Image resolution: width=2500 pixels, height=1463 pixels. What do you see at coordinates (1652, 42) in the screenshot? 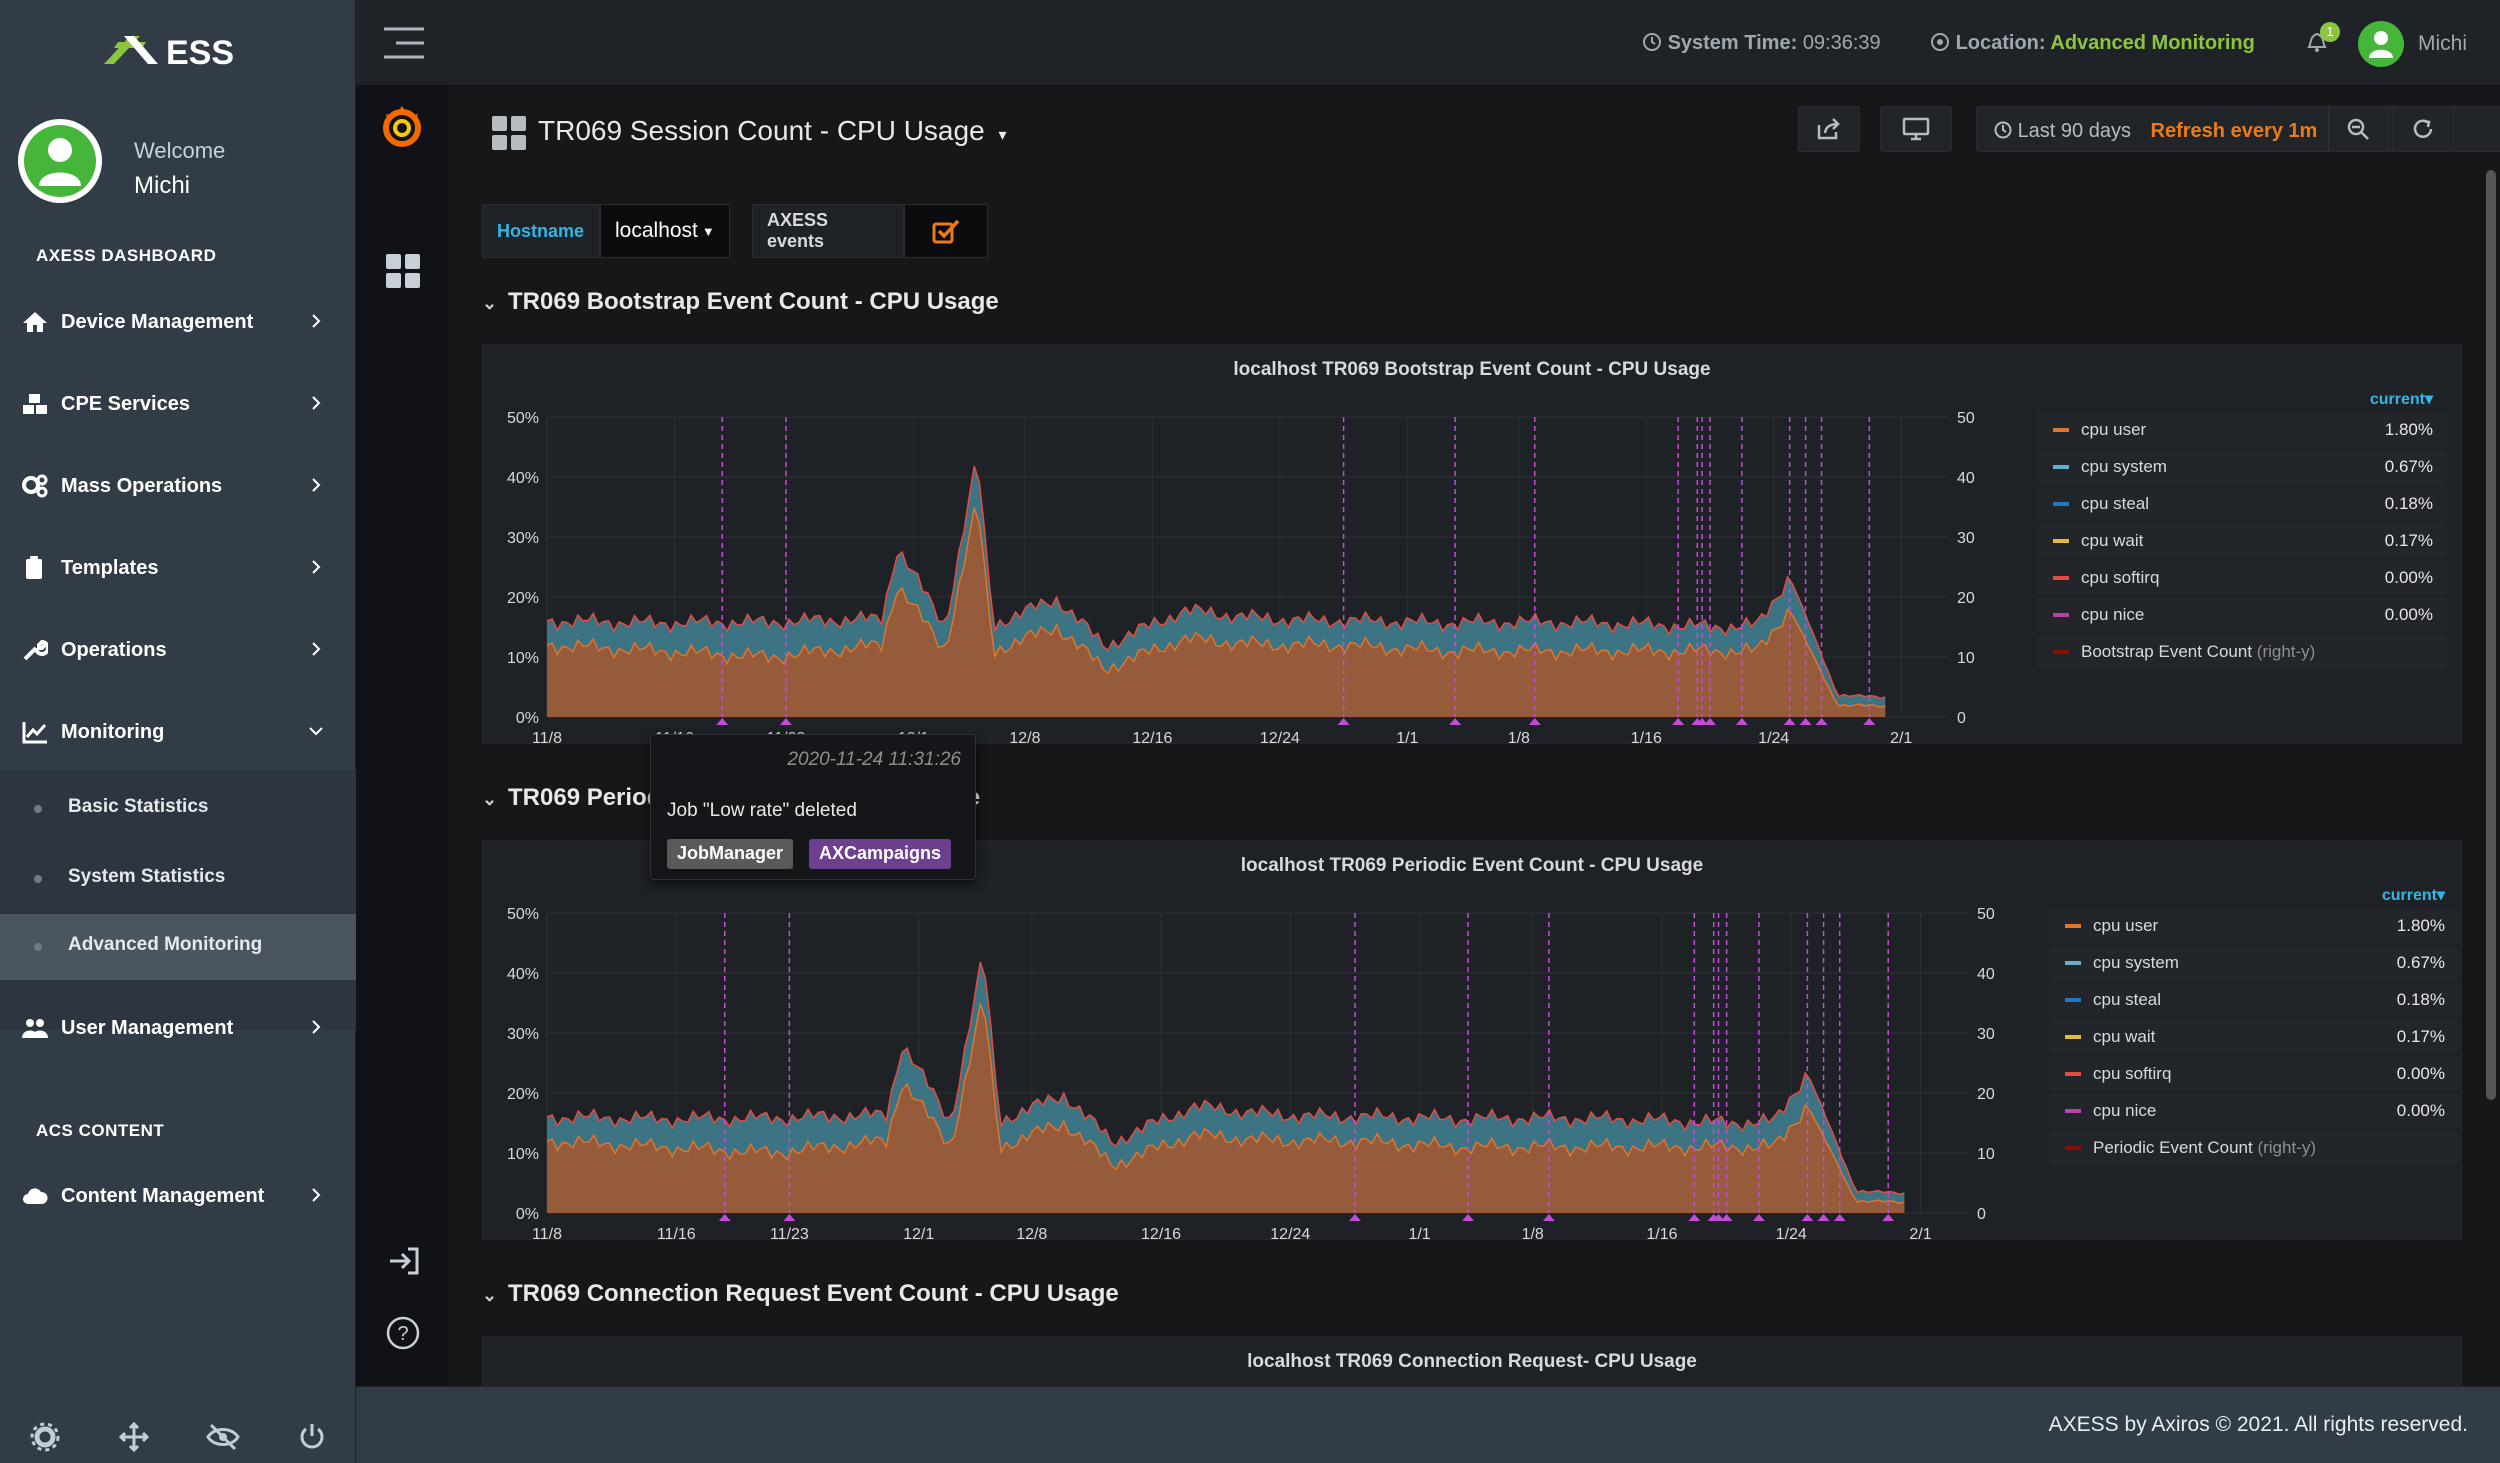
I see `clock-icon` at bounding box center [1652, 42].